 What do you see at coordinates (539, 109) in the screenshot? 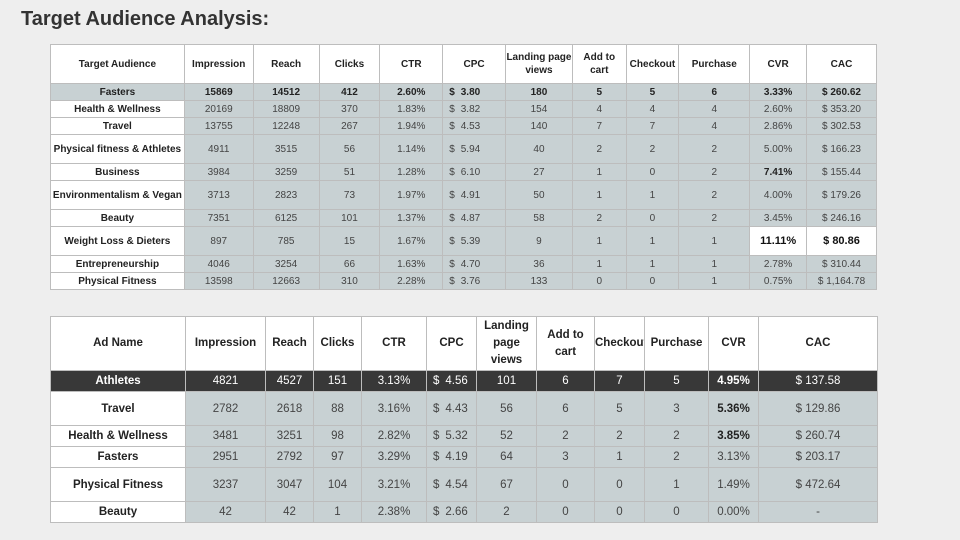
I see `table-cell: 154` at bounding box center [539, 109].